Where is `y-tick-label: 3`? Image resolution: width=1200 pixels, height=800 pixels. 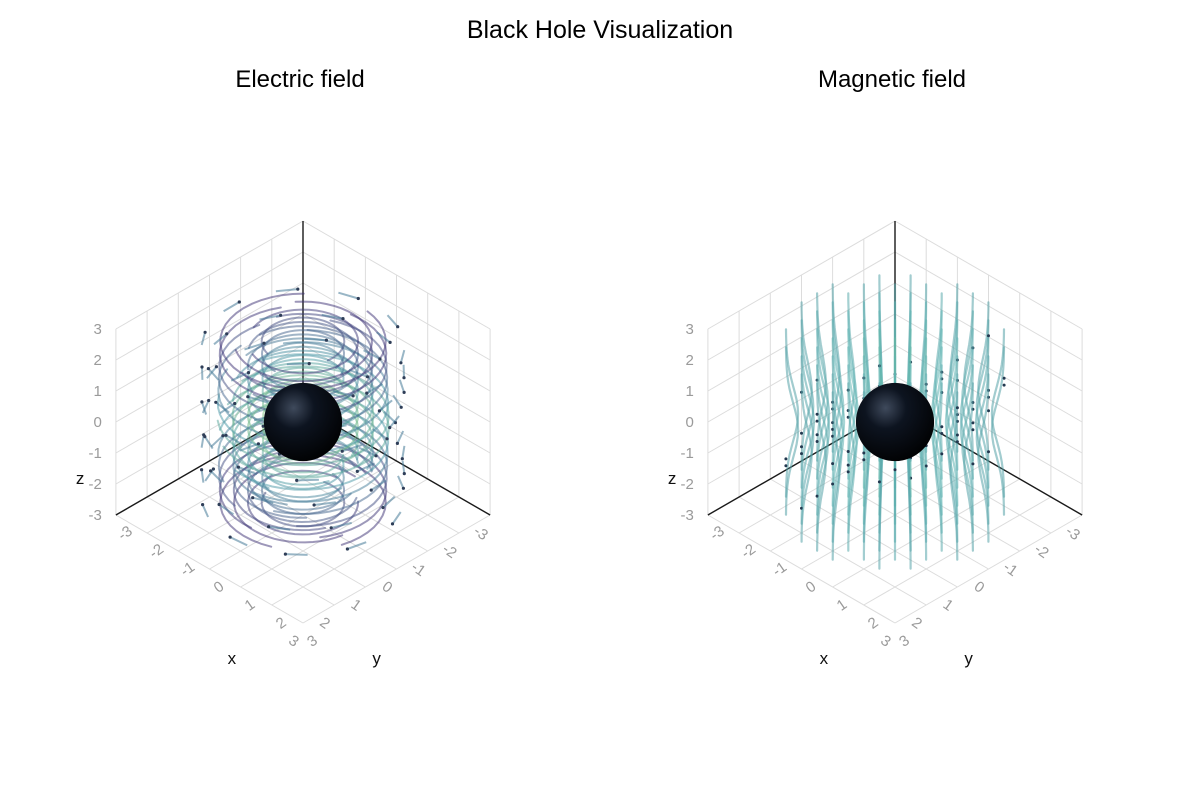
y-tick-label: 3 is located at coordinates (885, 641).